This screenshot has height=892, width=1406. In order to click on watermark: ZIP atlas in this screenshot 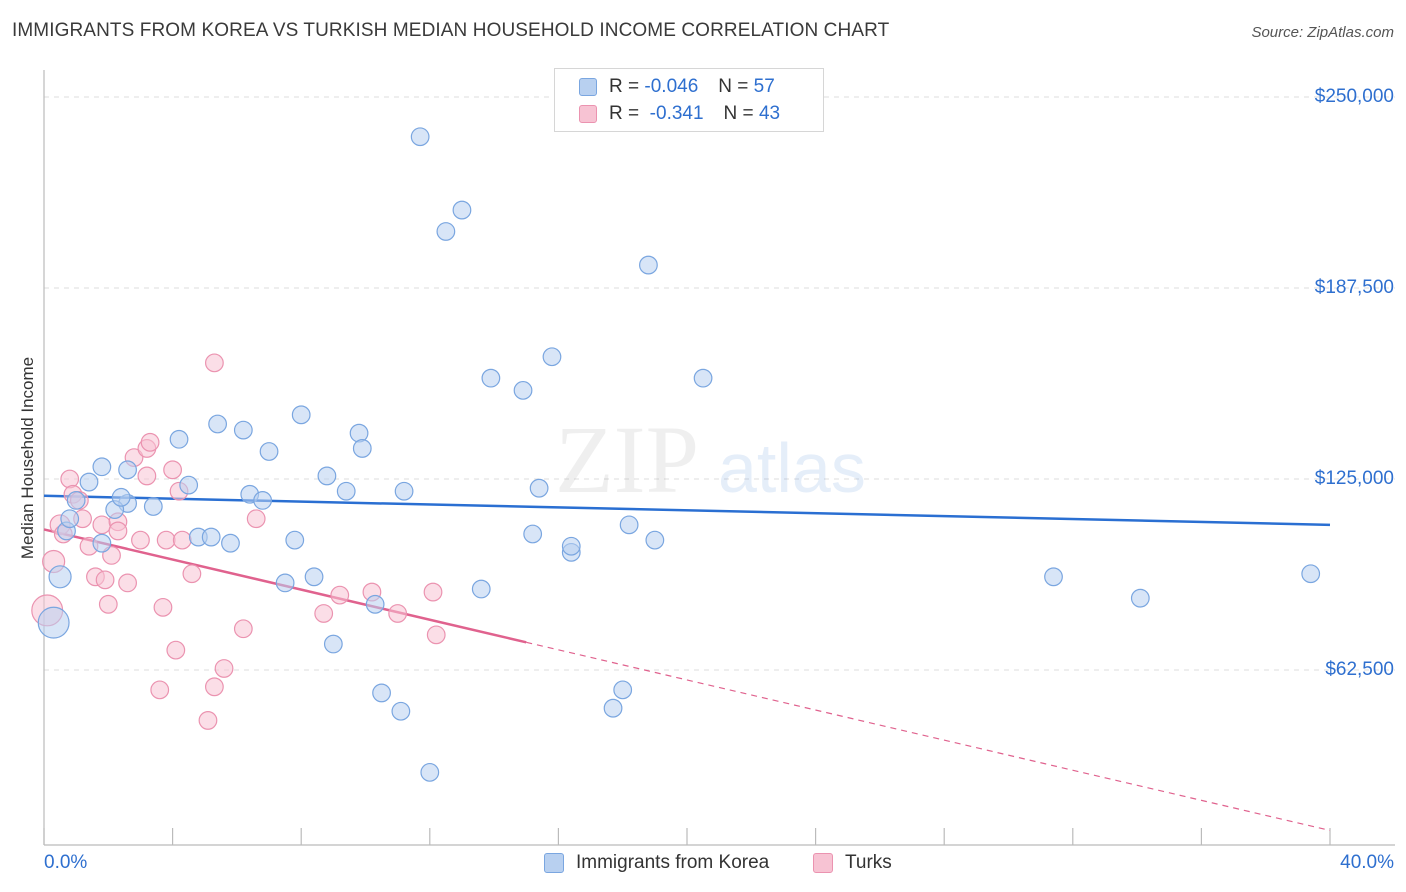, I will do `click(710, 459)`.